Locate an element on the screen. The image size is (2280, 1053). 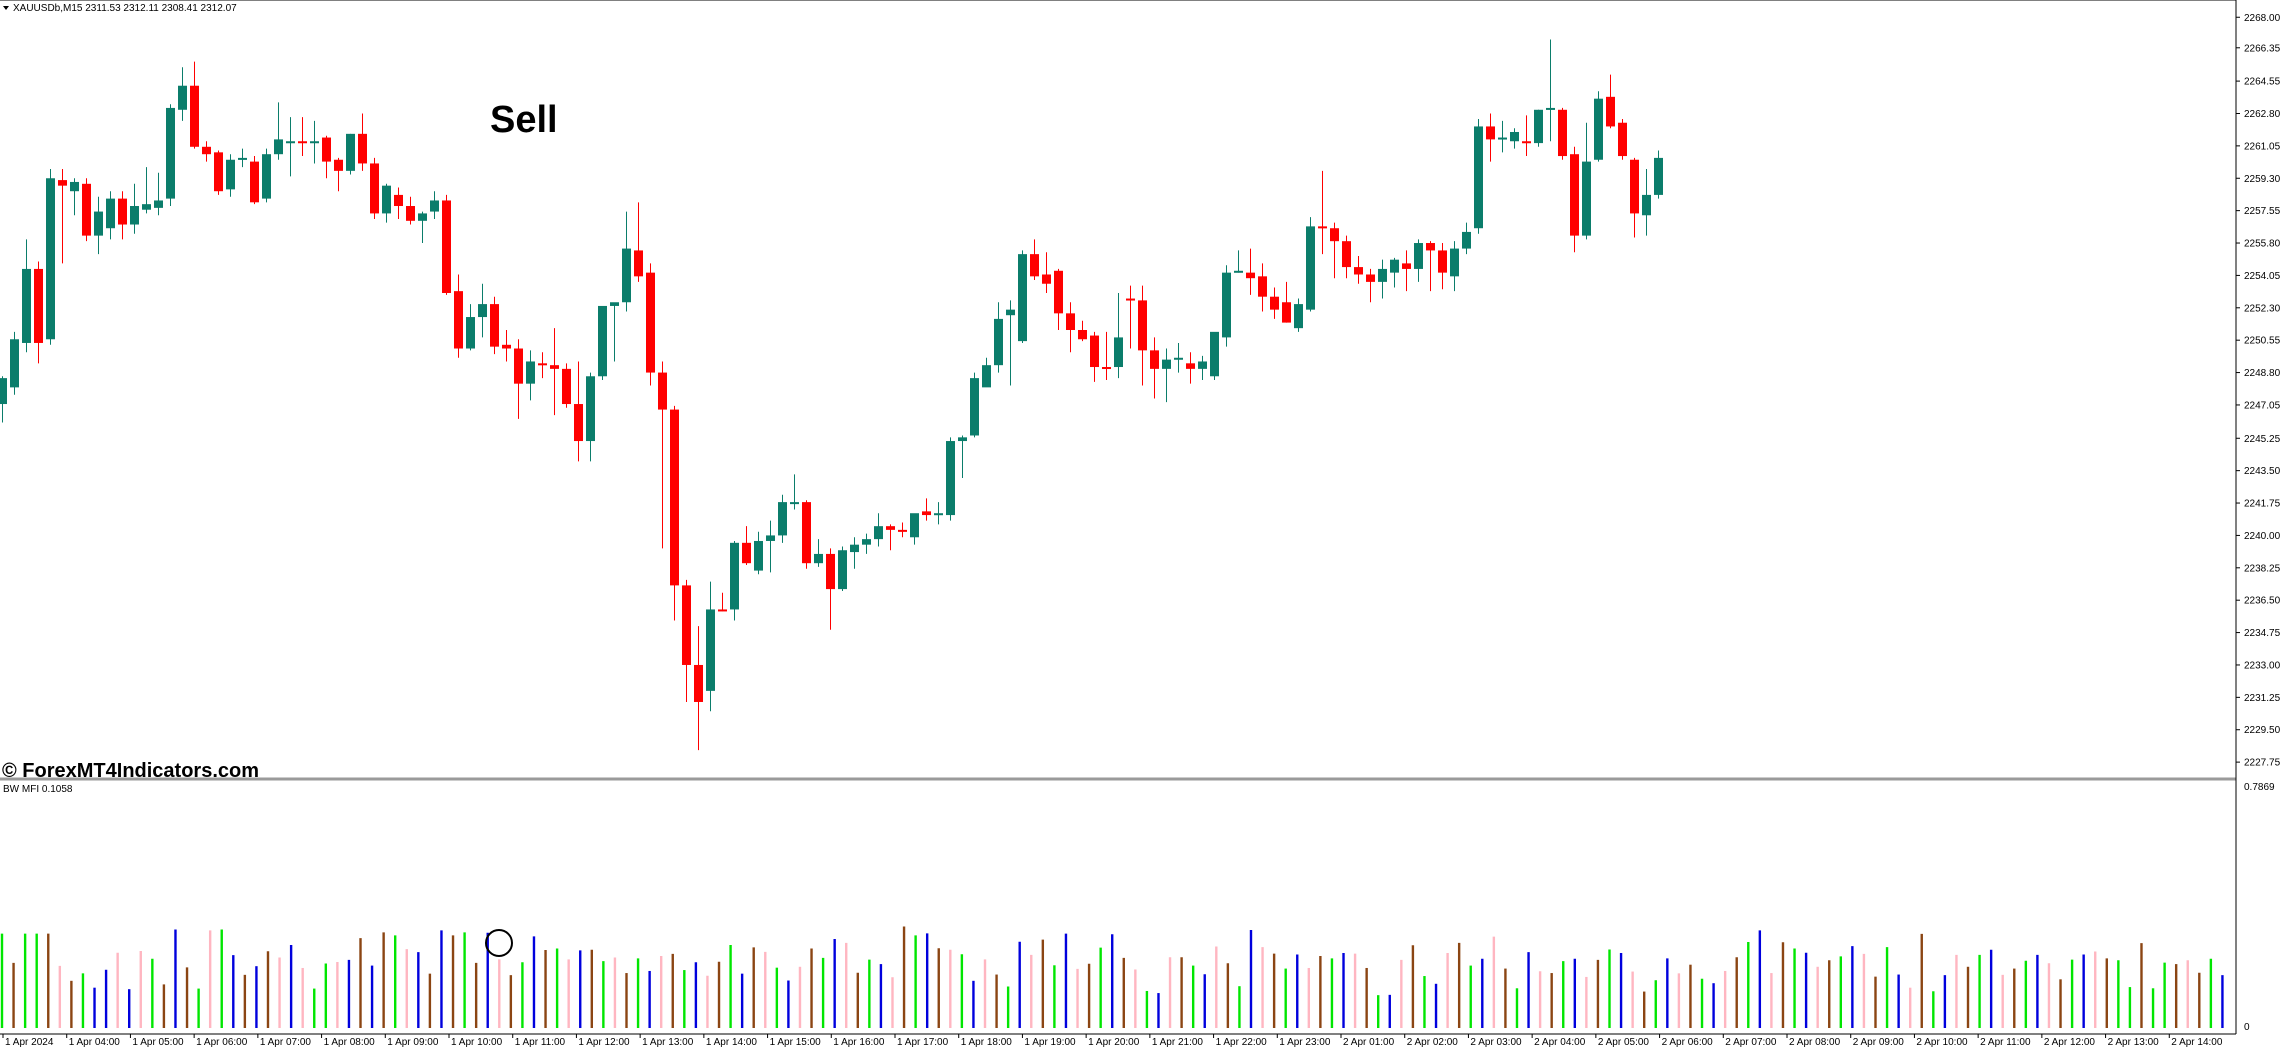
price-axis-label: 2259.30 is located at coordinates (2262, 179).